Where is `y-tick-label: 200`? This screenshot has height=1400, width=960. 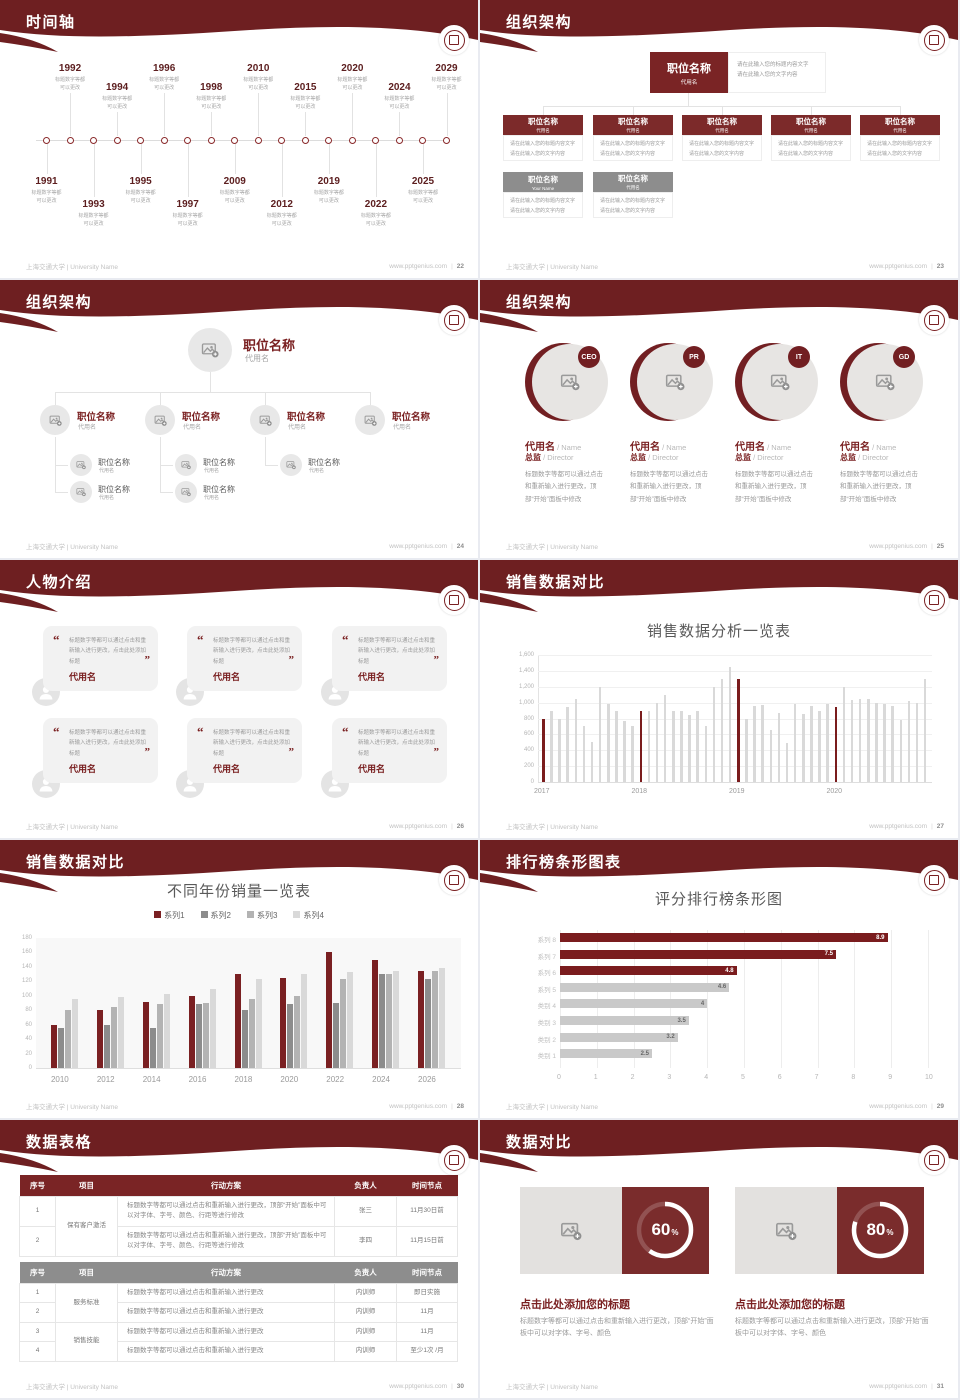 y-tick-label: 200 is located at coordinates (528, 766).